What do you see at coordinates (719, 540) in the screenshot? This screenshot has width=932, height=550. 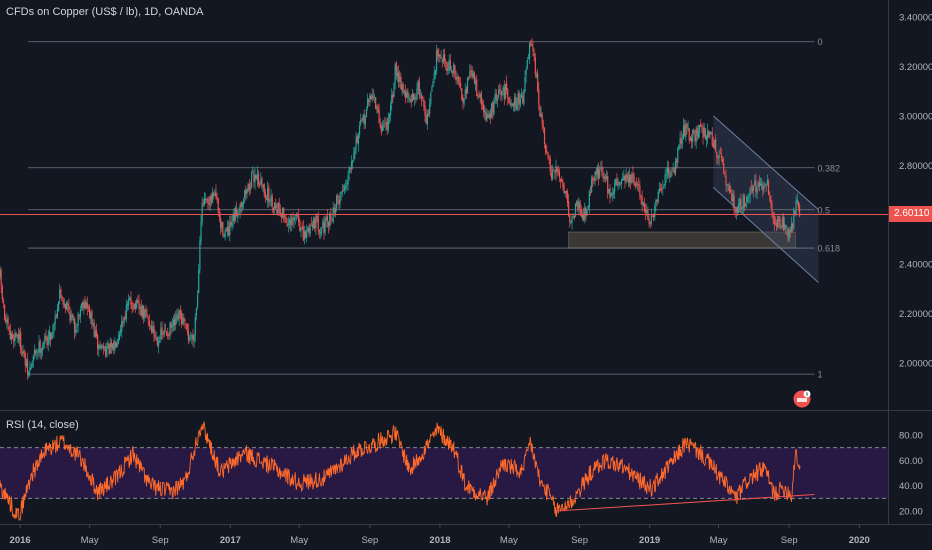 I see `x-tick-label: May` at bounding box center [719, 540].